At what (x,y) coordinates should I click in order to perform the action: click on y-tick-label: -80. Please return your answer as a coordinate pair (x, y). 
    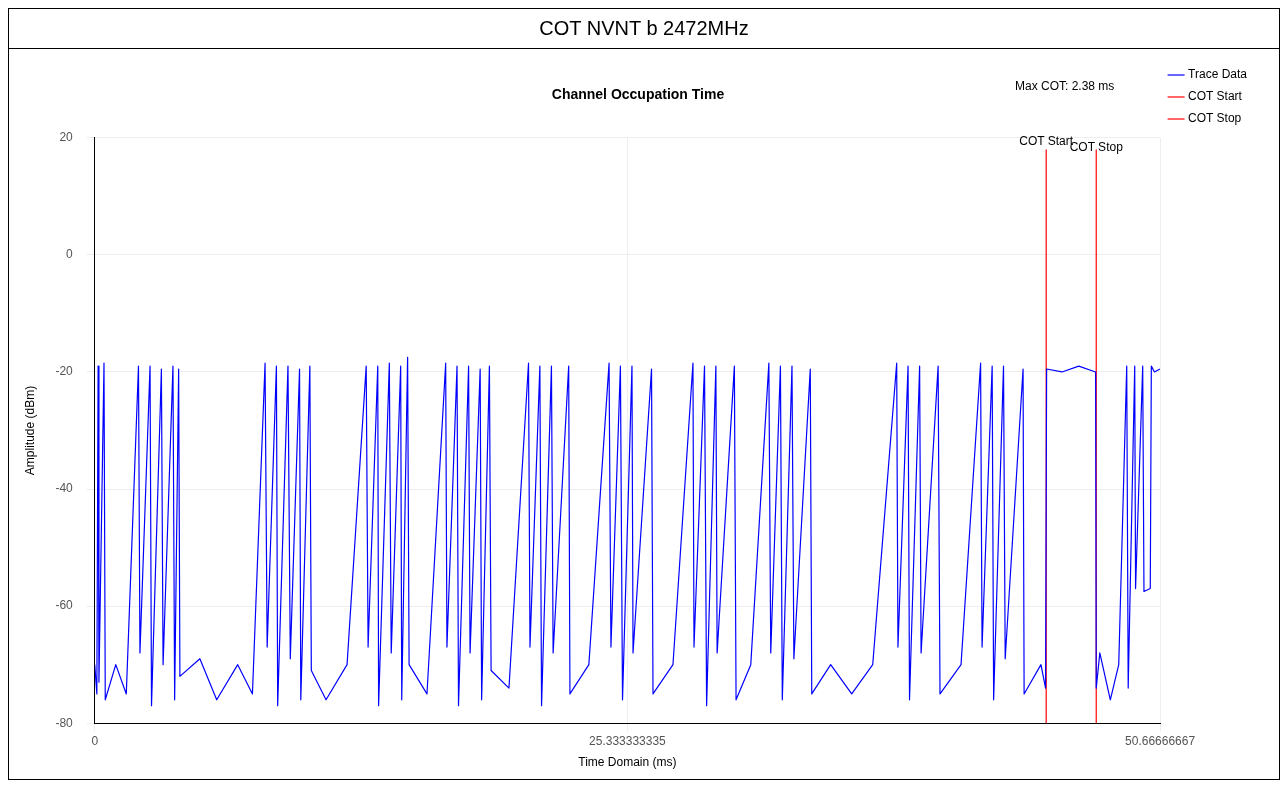
    Looking at the image, I should click on (64, 722).